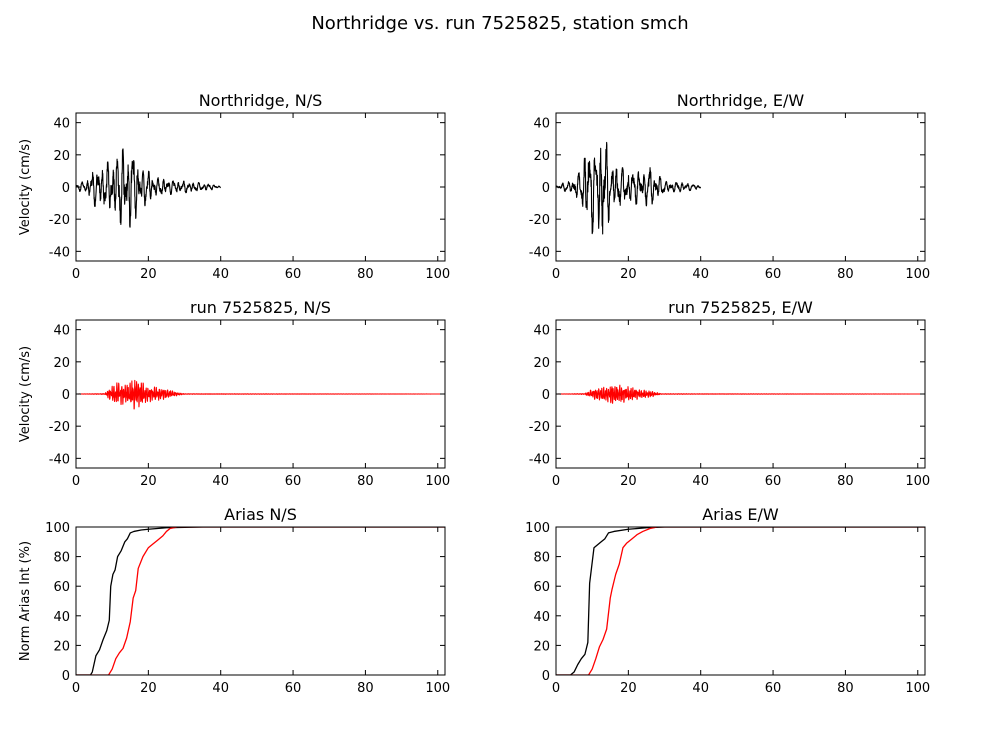 The height and width of the screenshot is (750, 1000). I want to click on subplot-title: Northridge, N/S, so click(261, 100).